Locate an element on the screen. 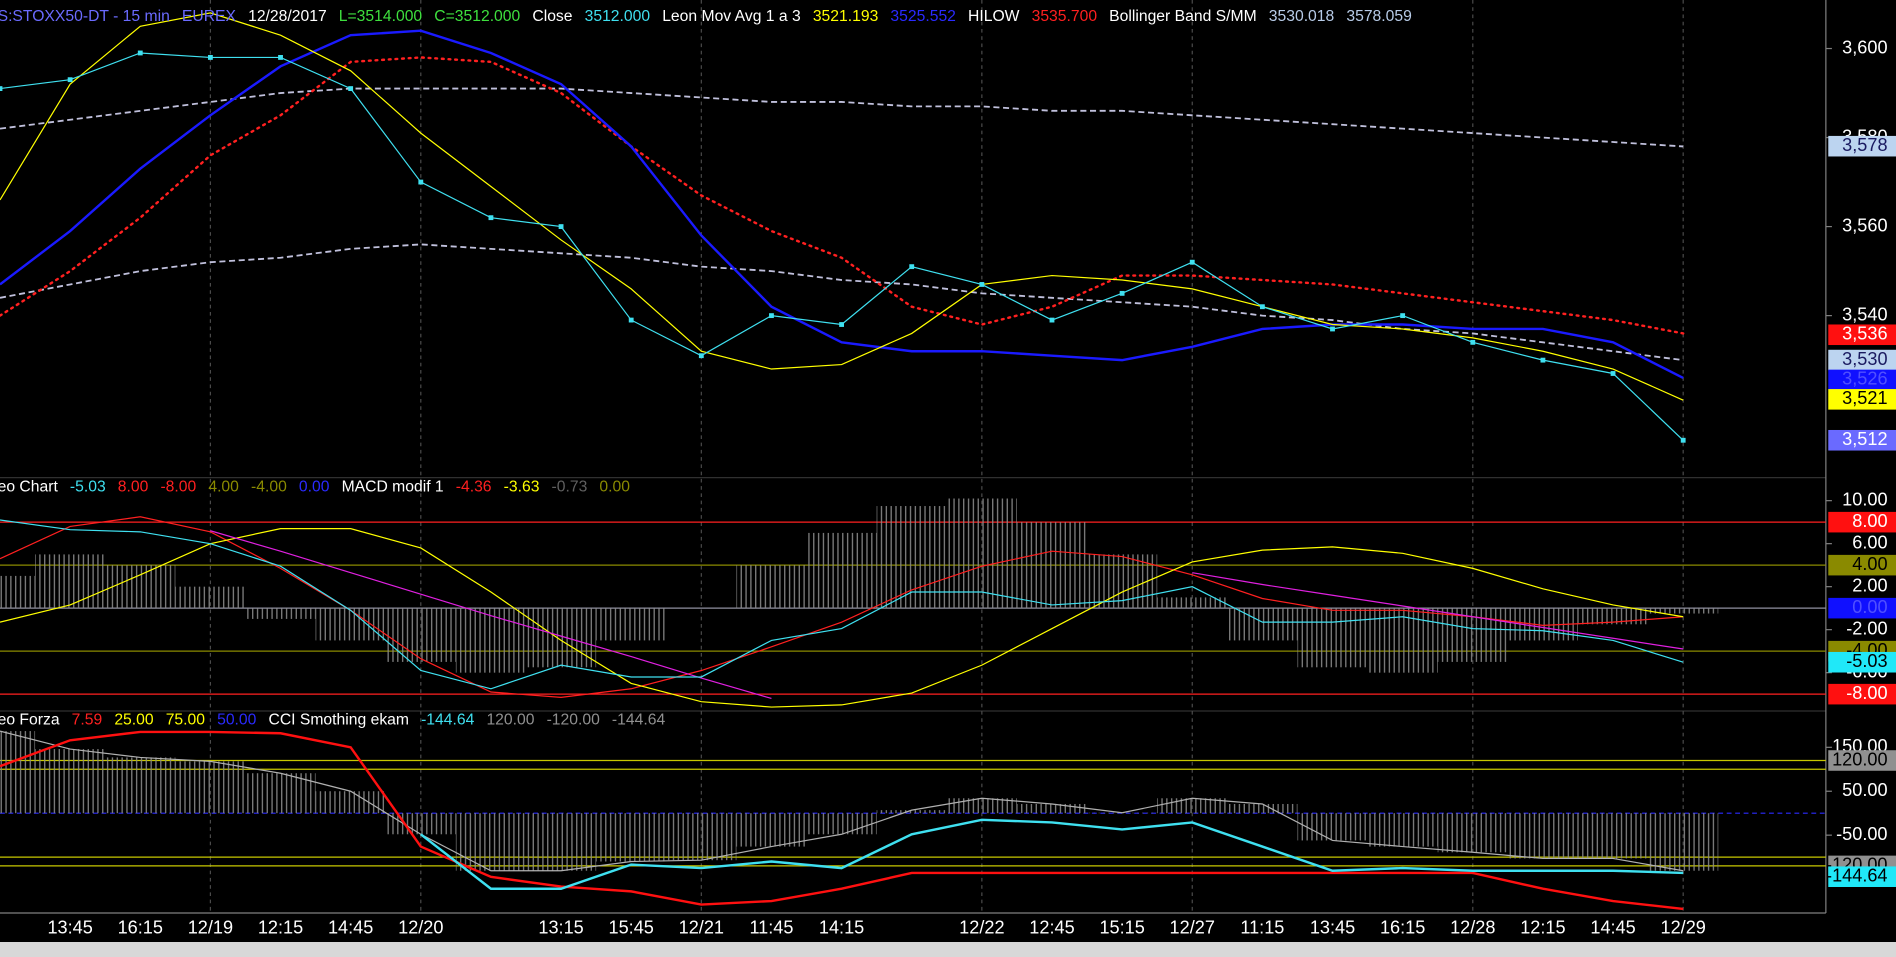 The height and width of the screenshot is (957, 1896). x-tick-label: 12:45 is located at coordinates (1051, 928).